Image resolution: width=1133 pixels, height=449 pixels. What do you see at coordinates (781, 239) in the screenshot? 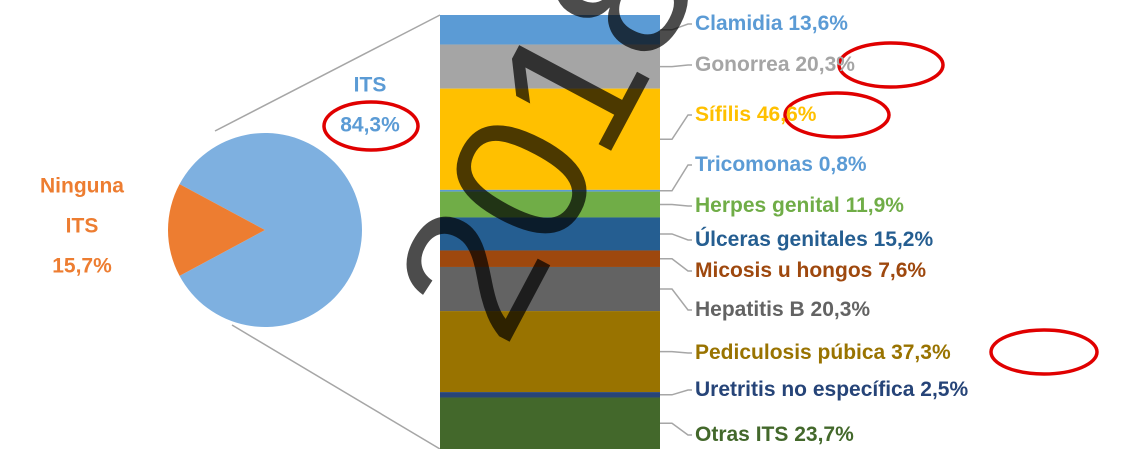
I see `series-name: Úlceras genitales` at bounding box center [781, 239].